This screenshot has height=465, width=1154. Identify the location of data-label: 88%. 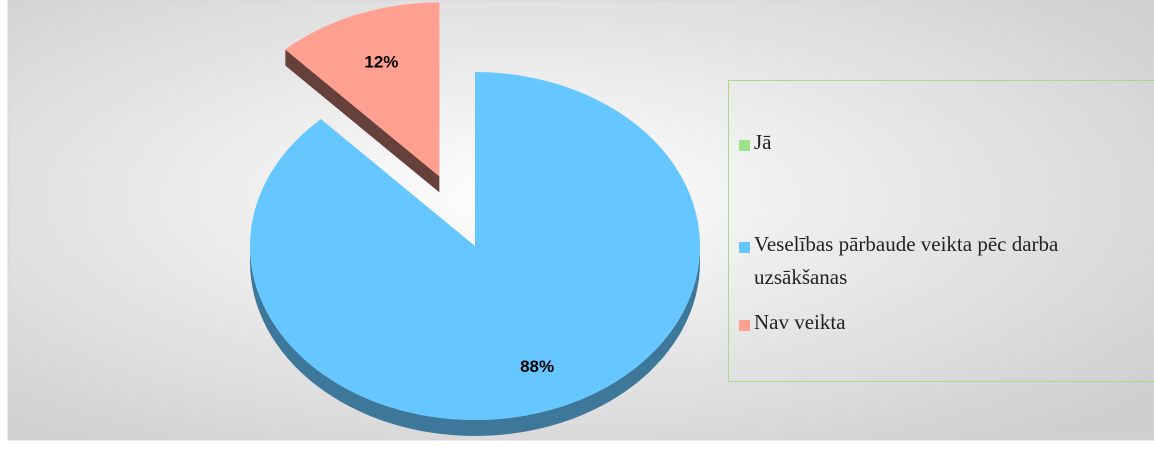
(537, 366).